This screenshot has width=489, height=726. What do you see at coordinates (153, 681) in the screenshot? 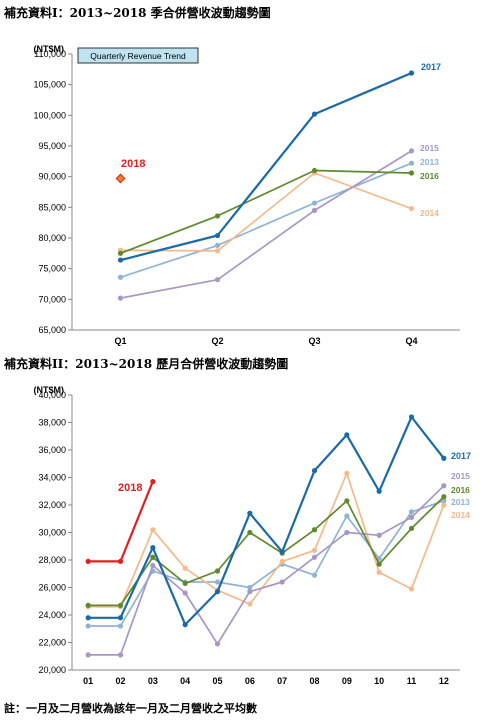
I see `x-tick-label: 03` at bounding box center [153, 681].